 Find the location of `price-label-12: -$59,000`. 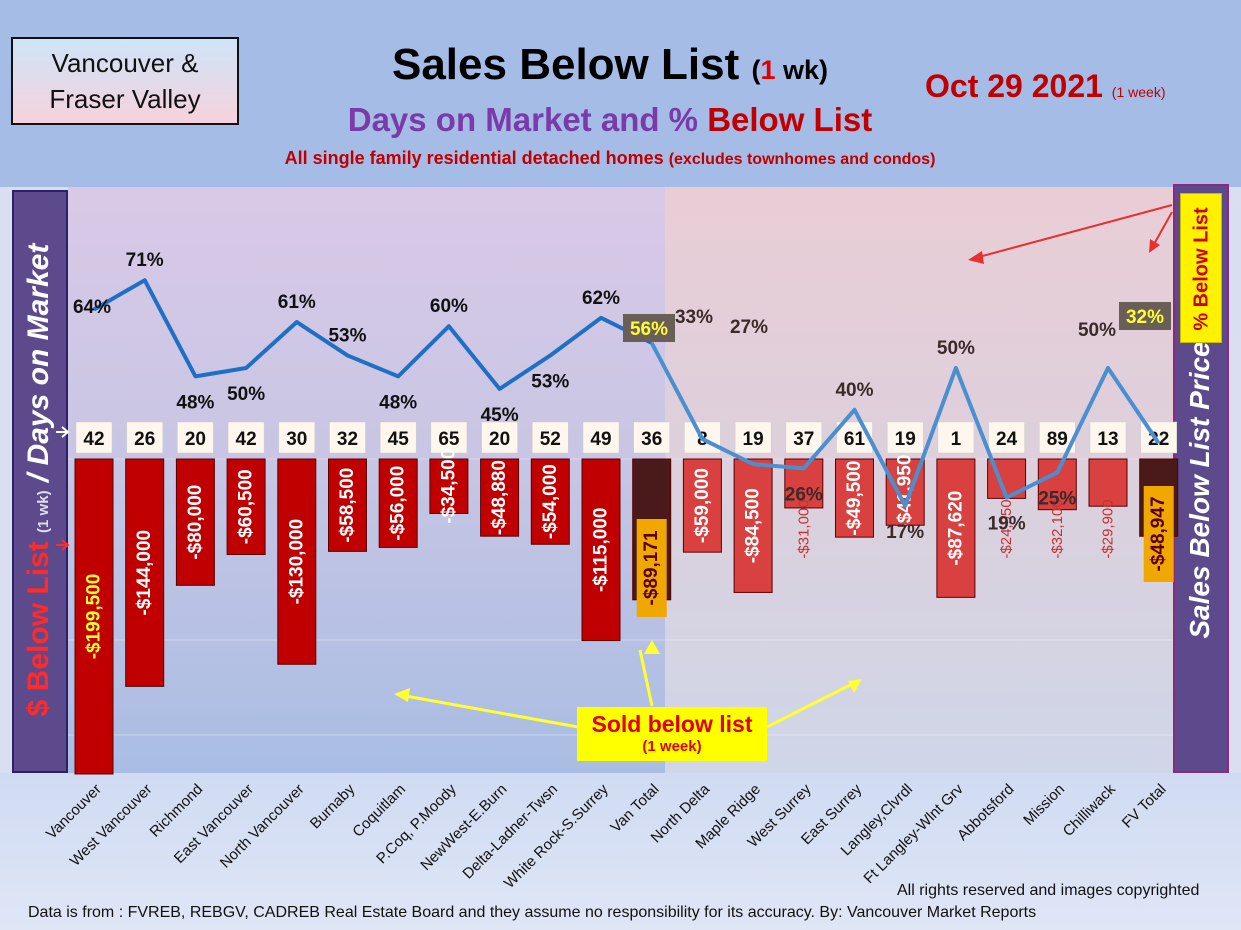

price-label-12: -$59,000 is located at coordinates (702, 505).